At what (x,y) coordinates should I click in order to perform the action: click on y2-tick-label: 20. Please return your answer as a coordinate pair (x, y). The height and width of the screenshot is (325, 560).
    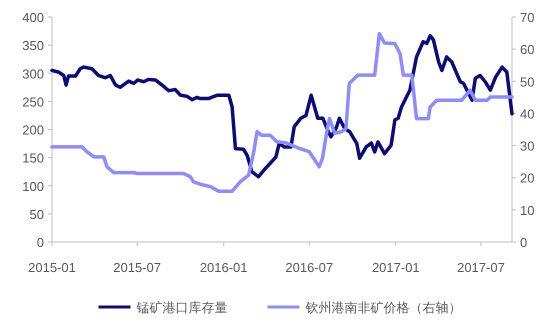
    Looking at the image, I should click on (527, 178).